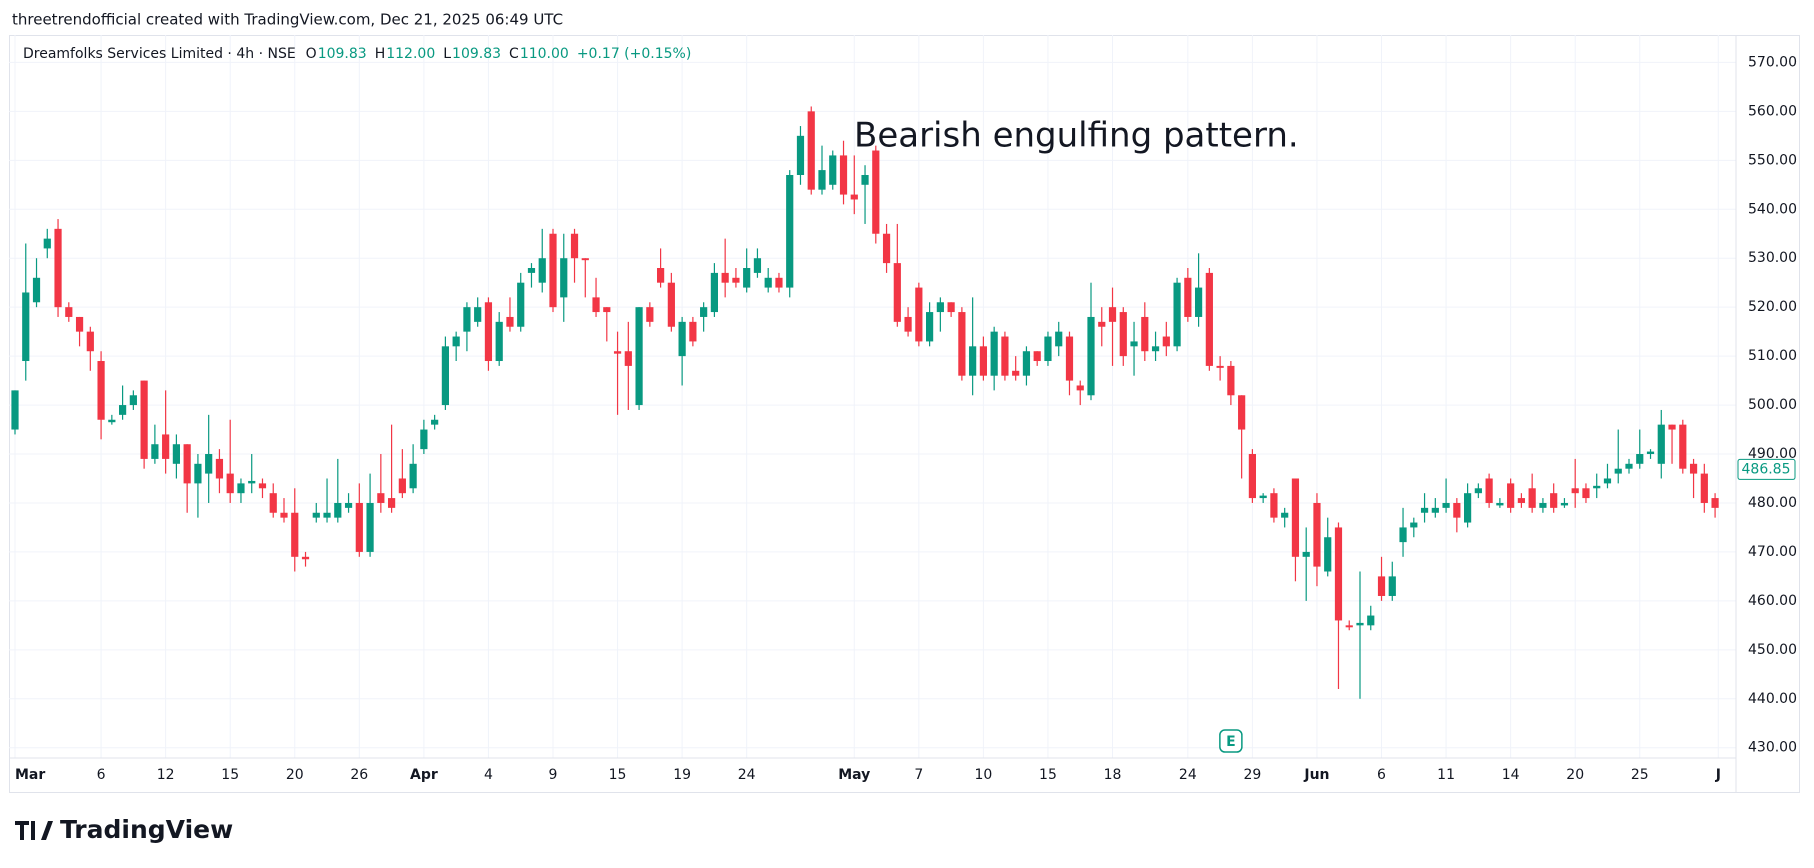 The height and width of the screenshot is (868, 1814). I want to click on x-tick-label: 4, so click(488, 775).